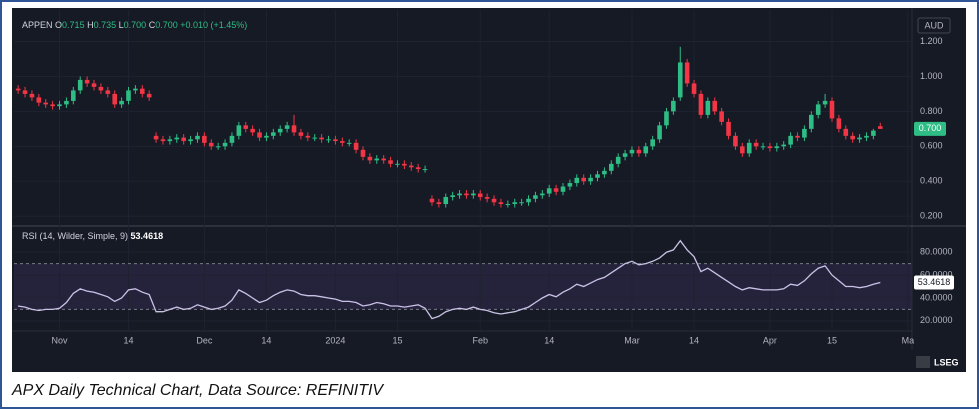 The width and height of the screenshot is (979, 409). I want to click on x-tick-label: Feb, so click(480, 340).